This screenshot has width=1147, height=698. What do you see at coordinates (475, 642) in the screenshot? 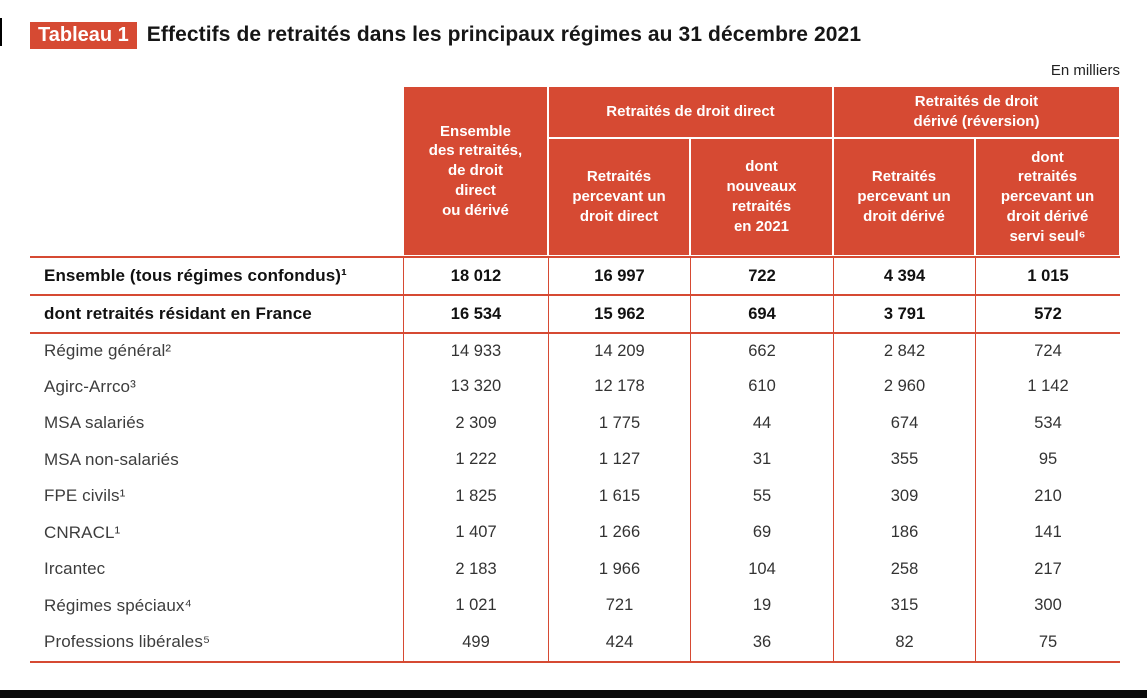
I see `cell-value: 499` at bounding box center [475, 642].